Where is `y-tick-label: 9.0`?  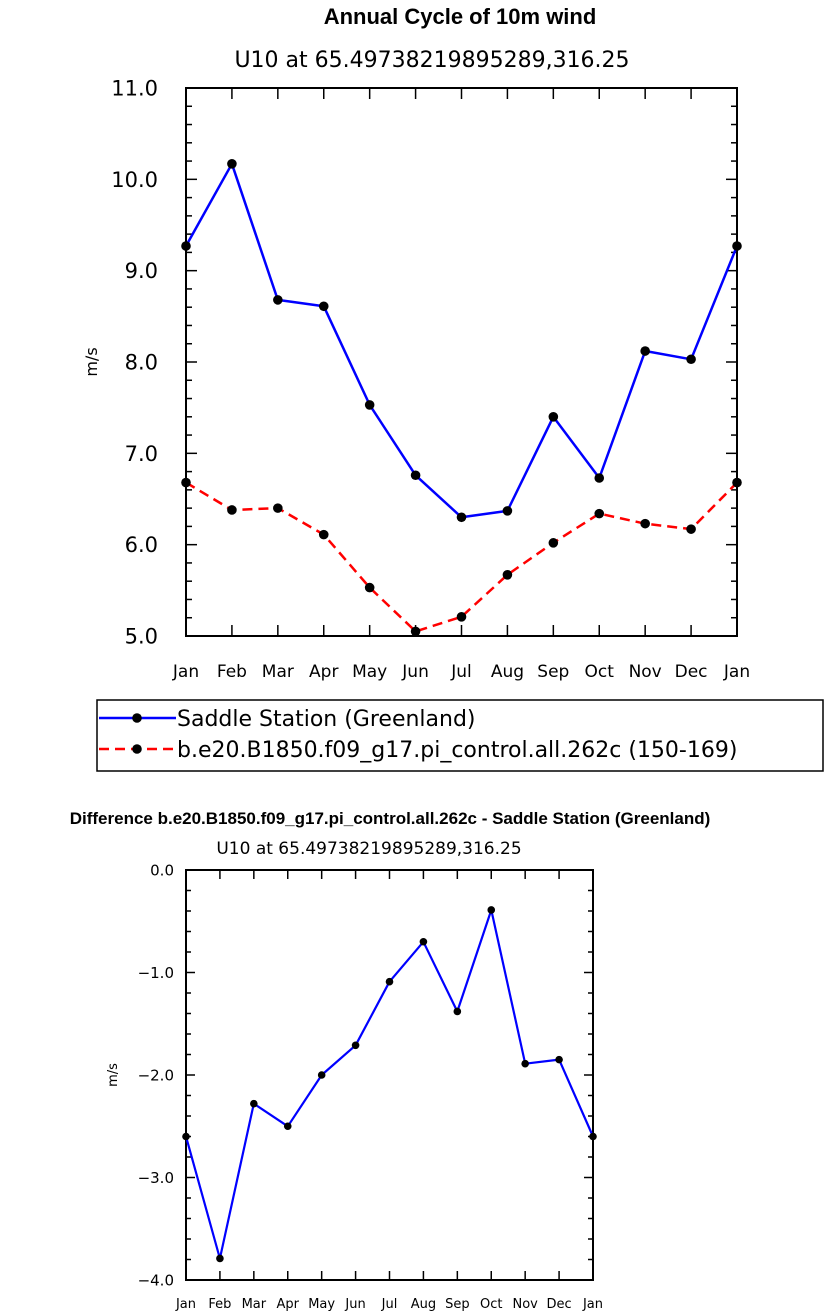
y-tick-label: 9.0 is located at coordinates (141, 271).